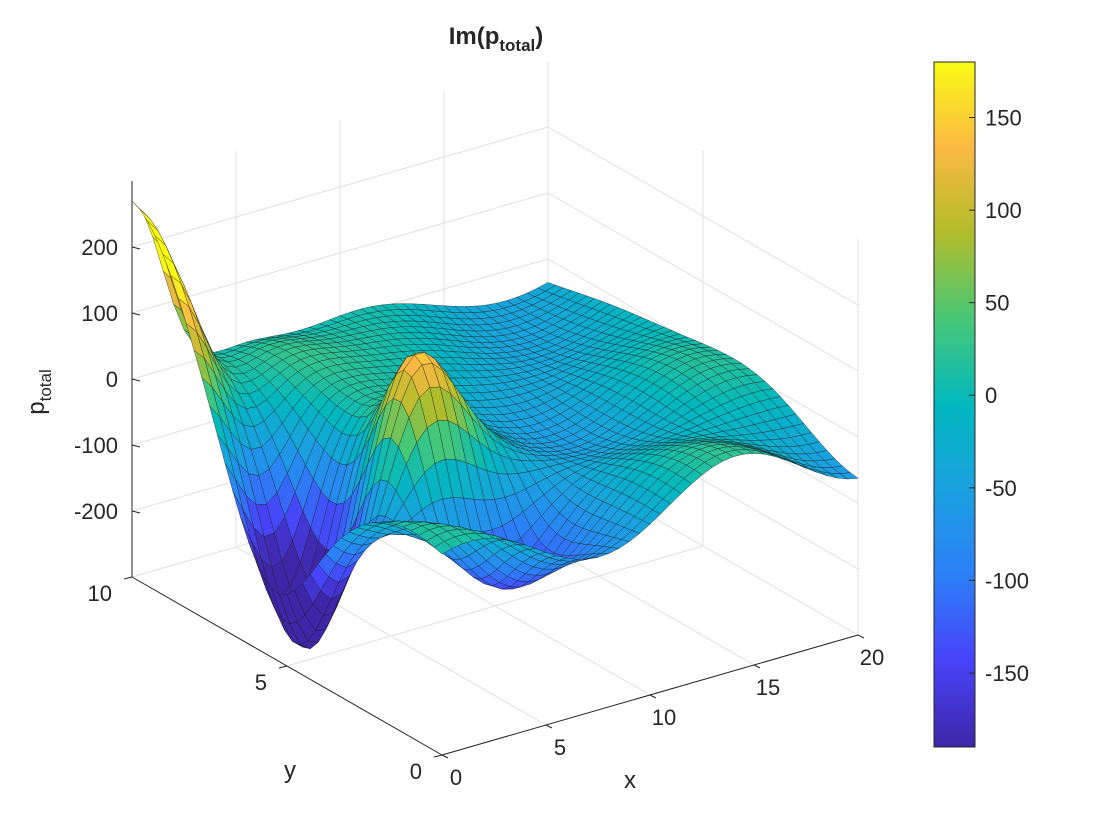 Image resolution: width=1120 pixels, height=840 pixels. I want to click on colorbar-tick-label: -150, so click(1007, 673).